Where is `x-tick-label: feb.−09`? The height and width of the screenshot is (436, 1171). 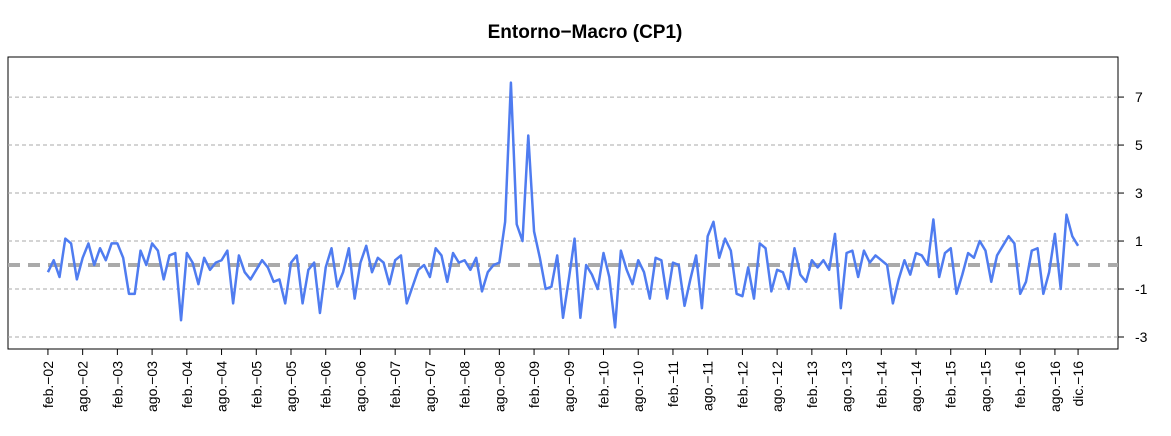
x-tick-label: feb.−09 is located at coordinates (534, 384).